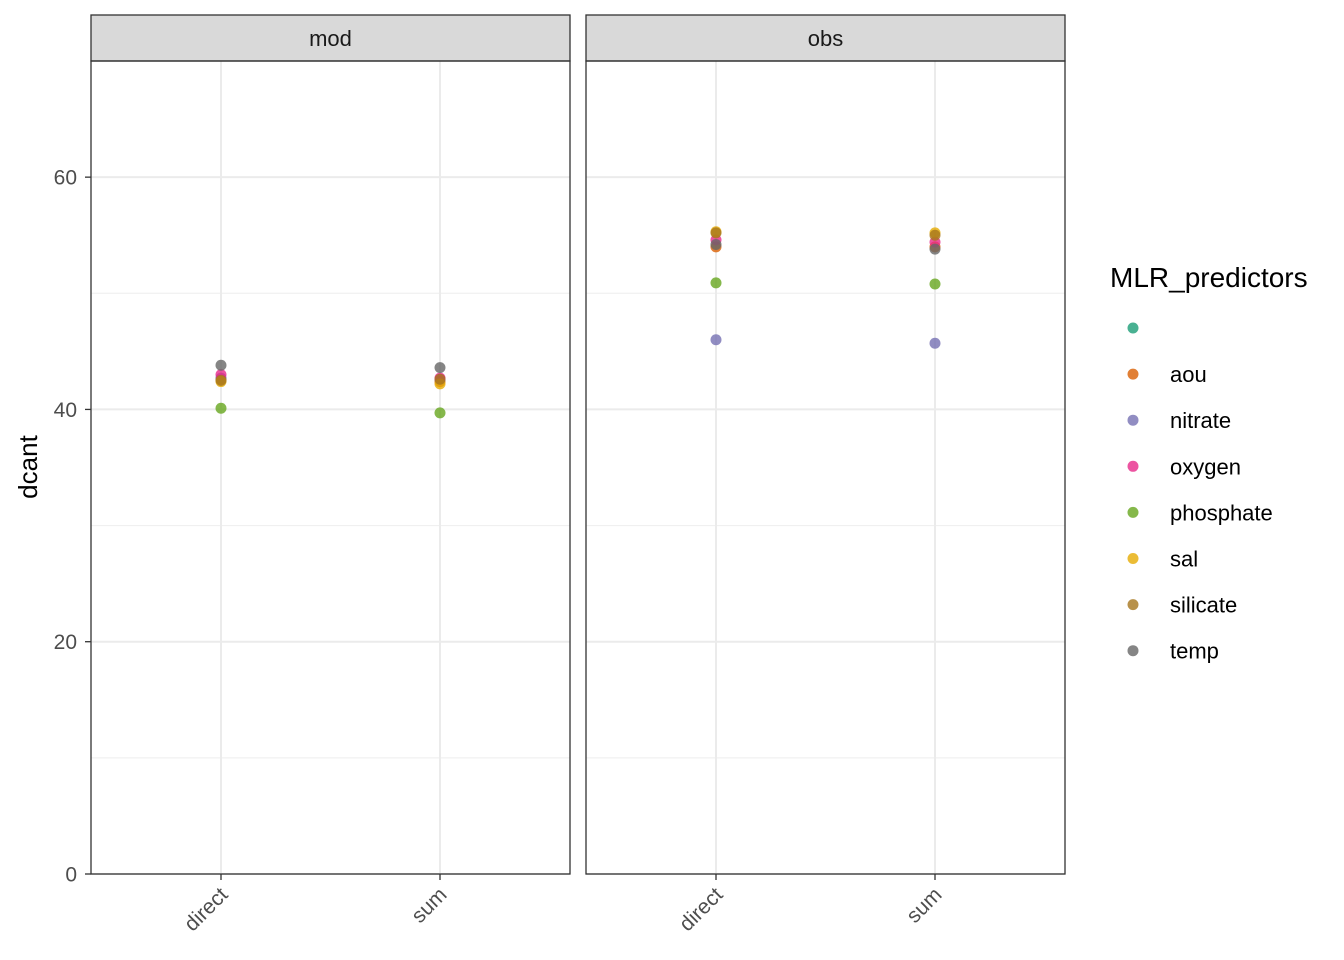 The height and width of the screenshot is (960, 1344). I want to click on y-tick-label: 0, so click(71, 875).